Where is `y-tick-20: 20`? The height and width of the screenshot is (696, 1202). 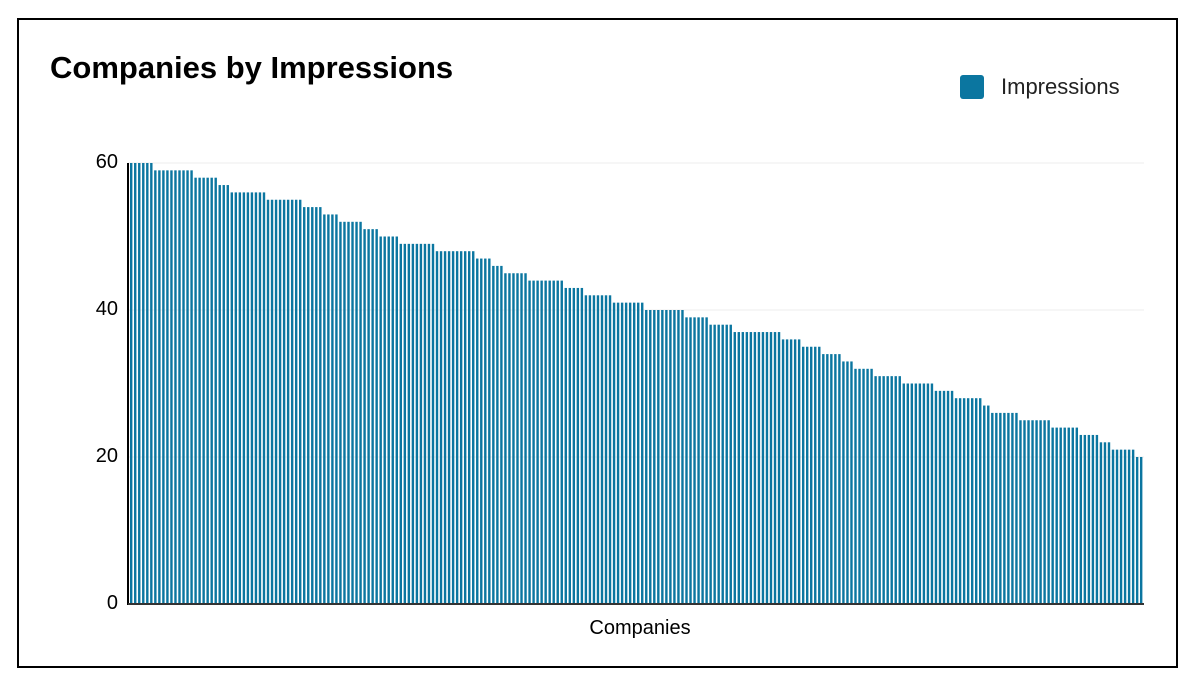
y-tick-20: 20 is located at coordinates (106, 456).